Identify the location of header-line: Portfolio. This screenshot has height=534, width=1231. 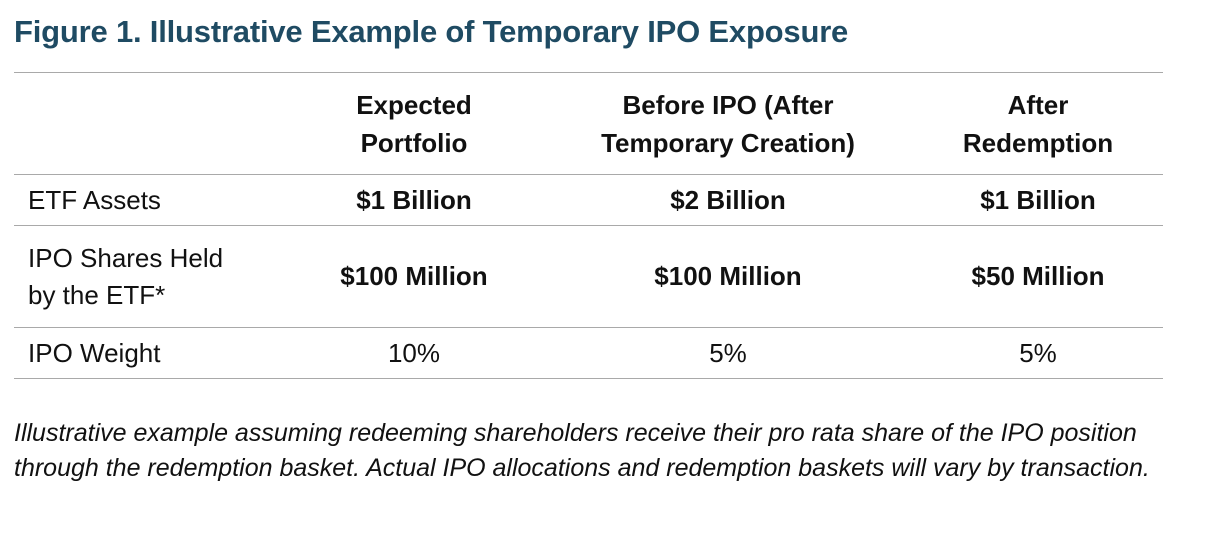
(414, 142).